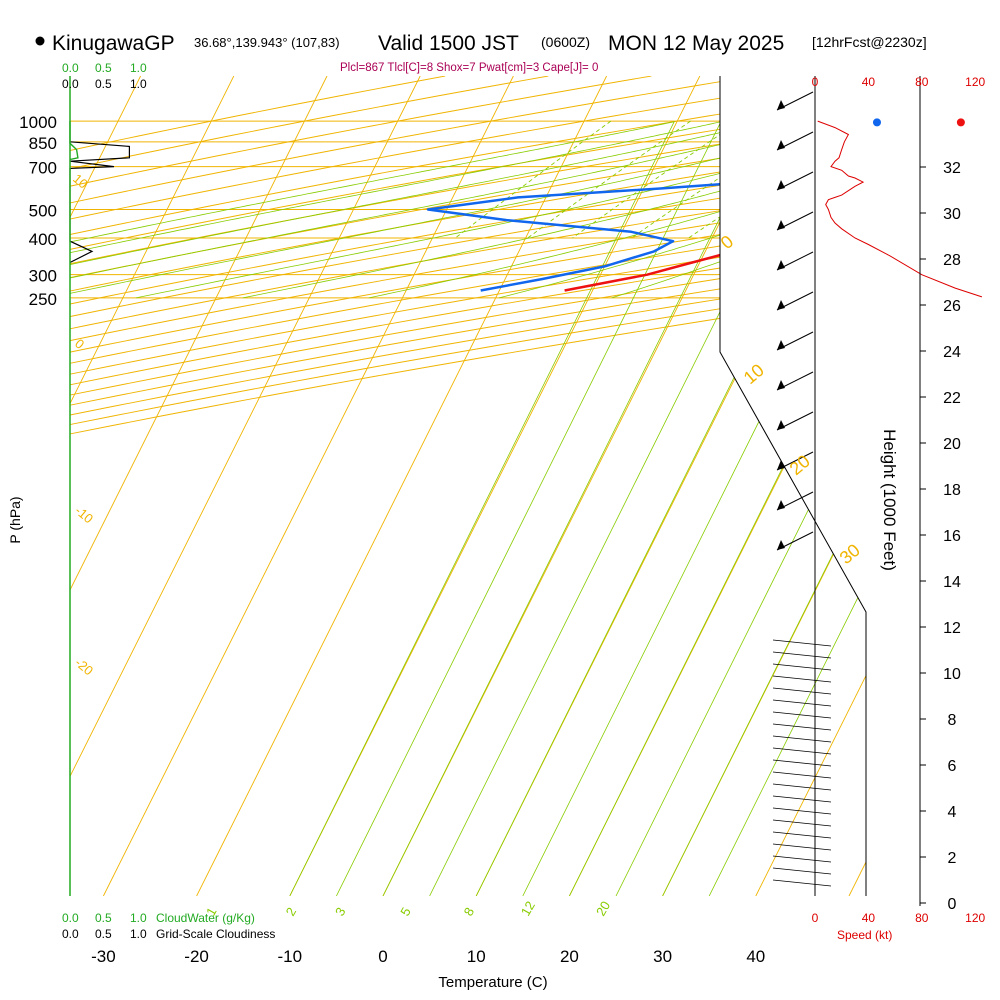 Image resolution: width=1000 pixels, height=1000 pixels. What do you see at coordinates (103, 956) in the screenshot?
I see `temperature-tick-label: -30` at bounding box center [103, 956].